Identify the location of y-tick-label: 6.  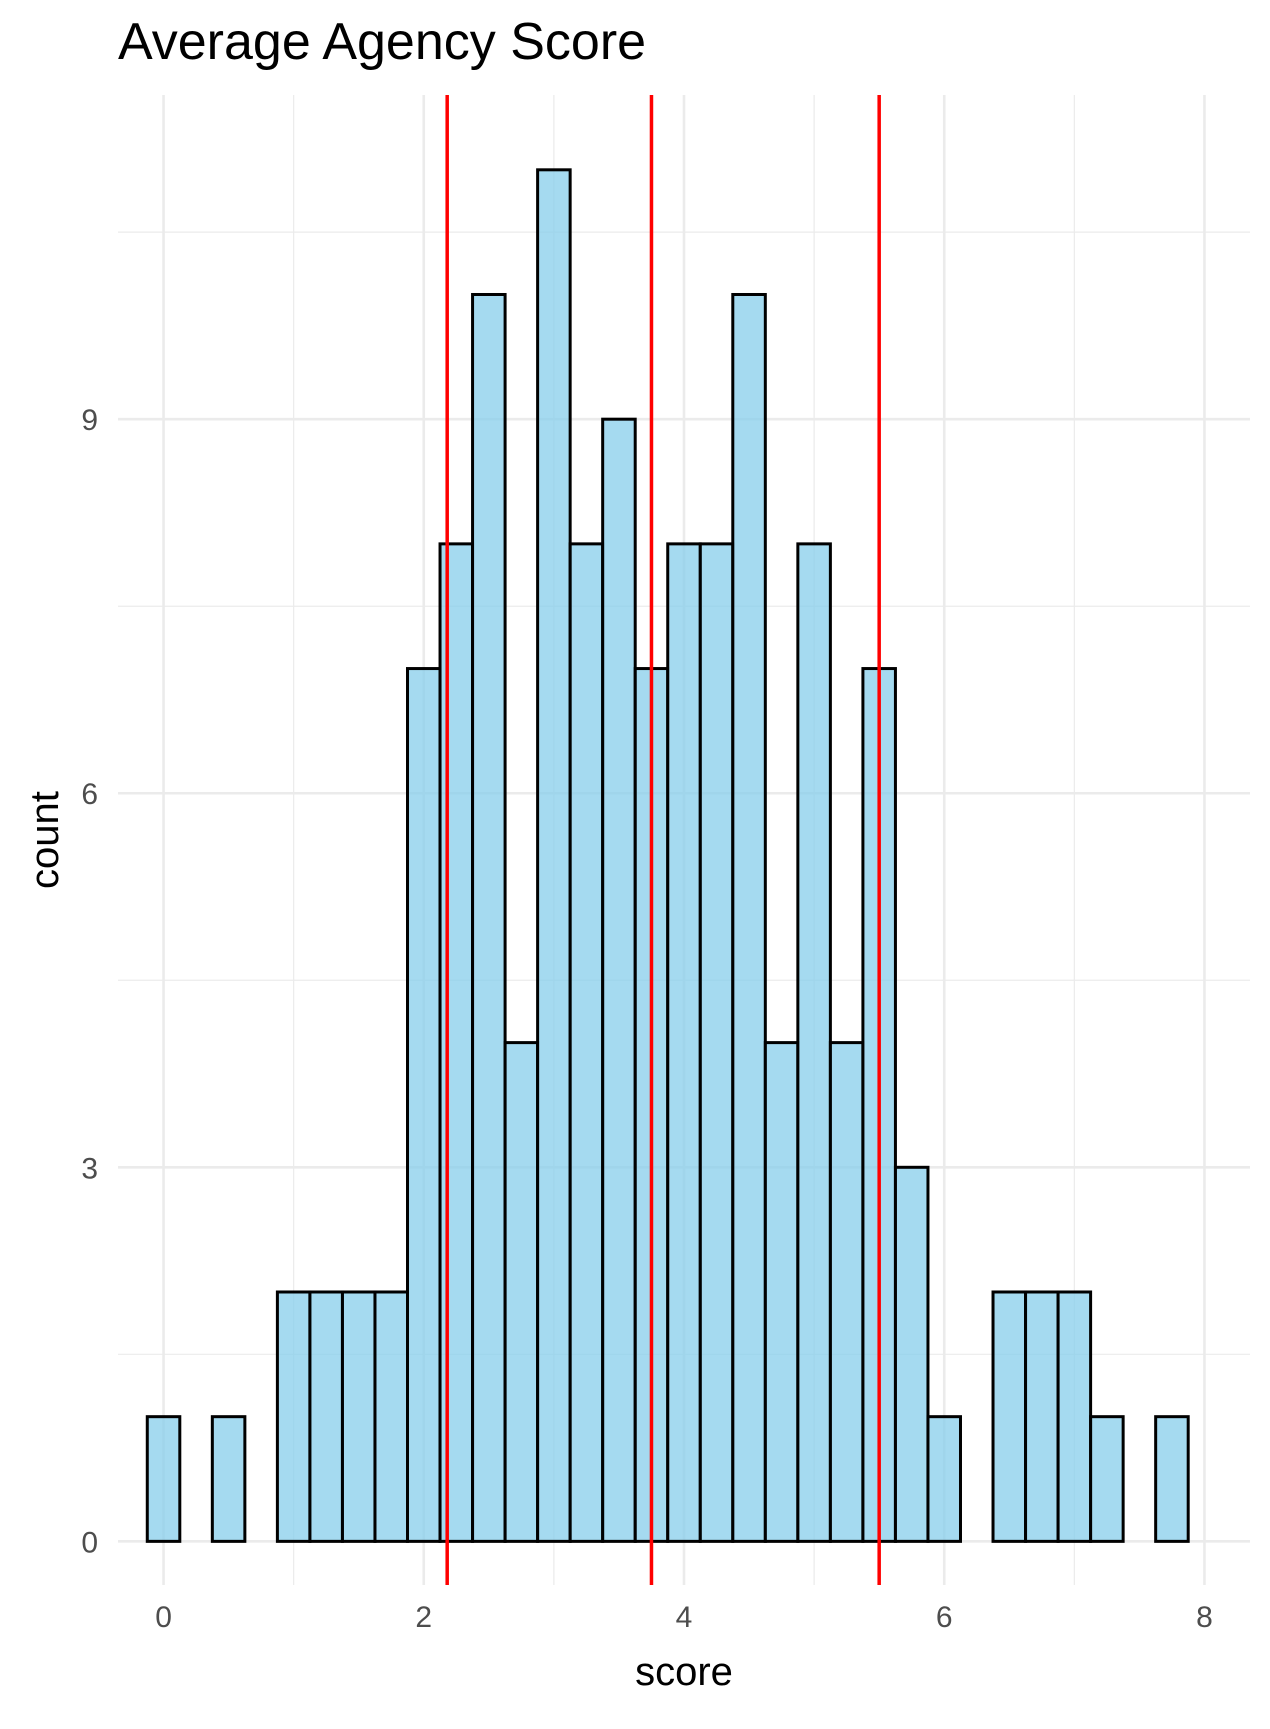
(89, 794).